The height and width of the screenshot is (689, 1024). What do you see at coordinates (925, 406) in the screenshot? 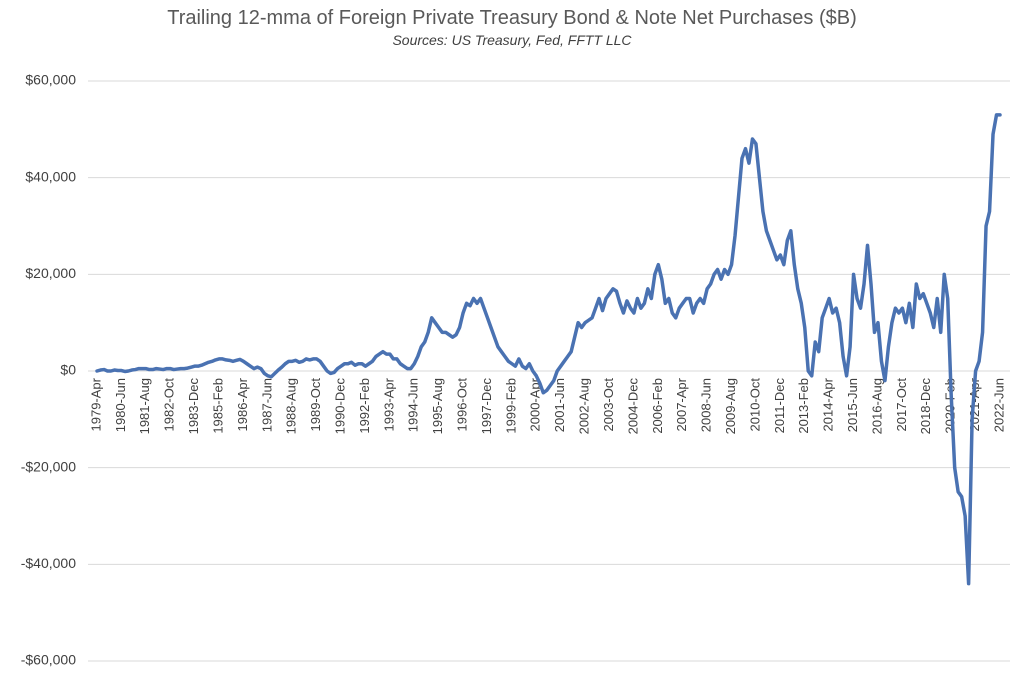
I see `x-tick-label: 2018-Dec` at bounding box center [925, 406].